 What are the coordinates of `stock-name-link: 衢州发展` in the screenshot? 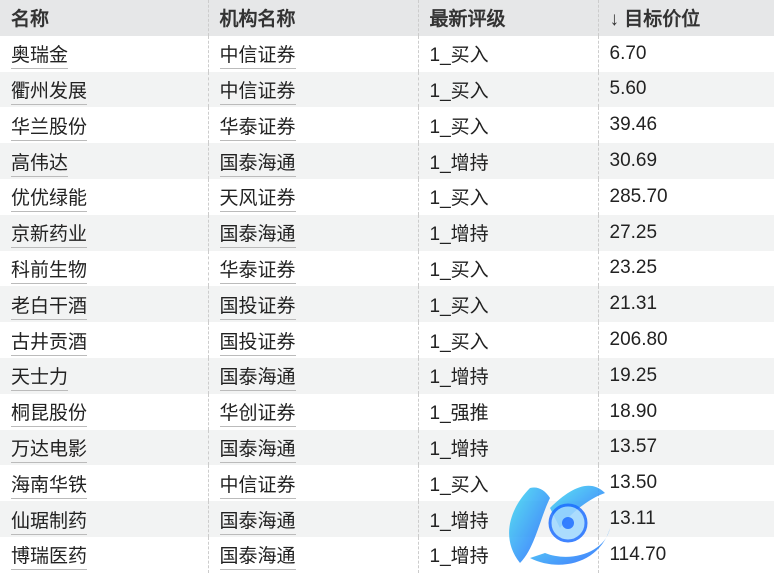 It's located at (49, 92).